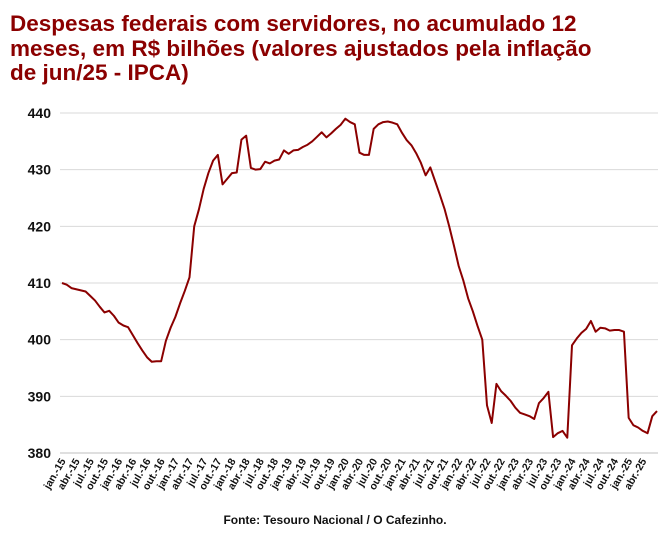  What do you see at coordinates (335, 520) in the screenshot?
I see `source-note: Fonte: Tesouro Nacional / O Cafezinho.` at bounding box center [335, 520].